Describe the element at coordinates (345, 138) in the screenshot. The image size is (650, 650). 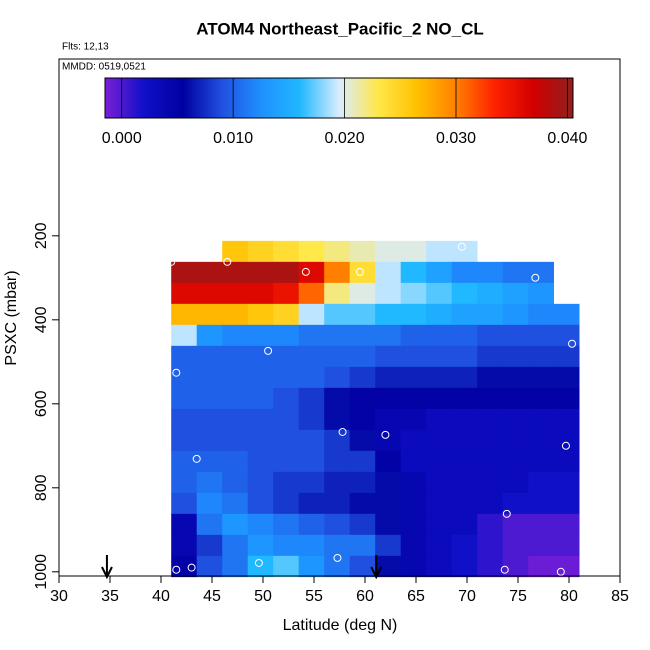
I see `colorbar-tick-label: 0.020` at that location.